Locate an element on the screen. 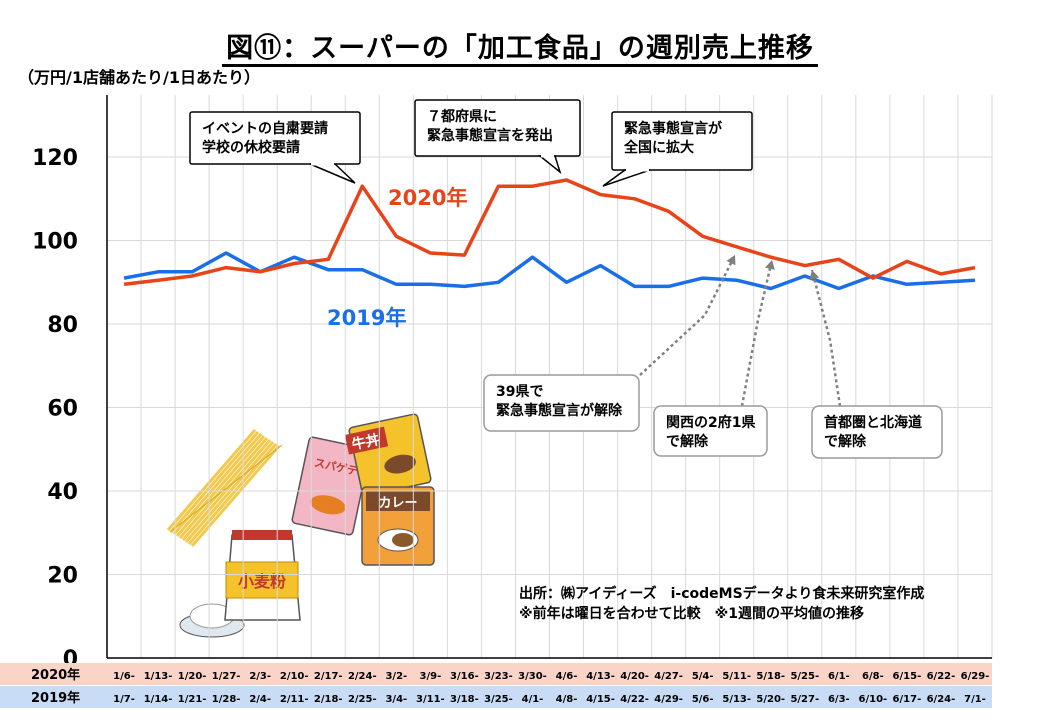 Image resolution: width=1040 pixels, height=720 pixels. x-tick-label-2019: 3/4- is located at coordinates (396, 699).